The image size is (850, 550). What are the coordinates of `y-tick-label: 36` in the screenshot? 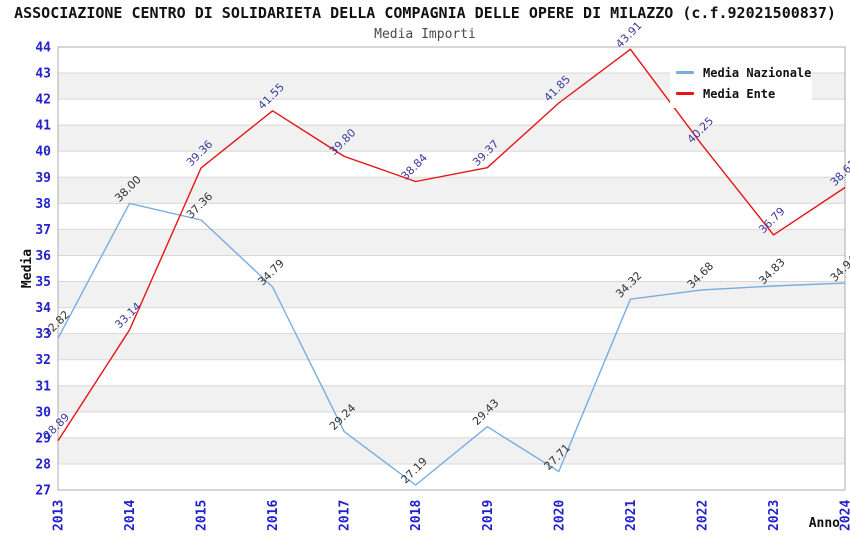 It's located at (43, 256).